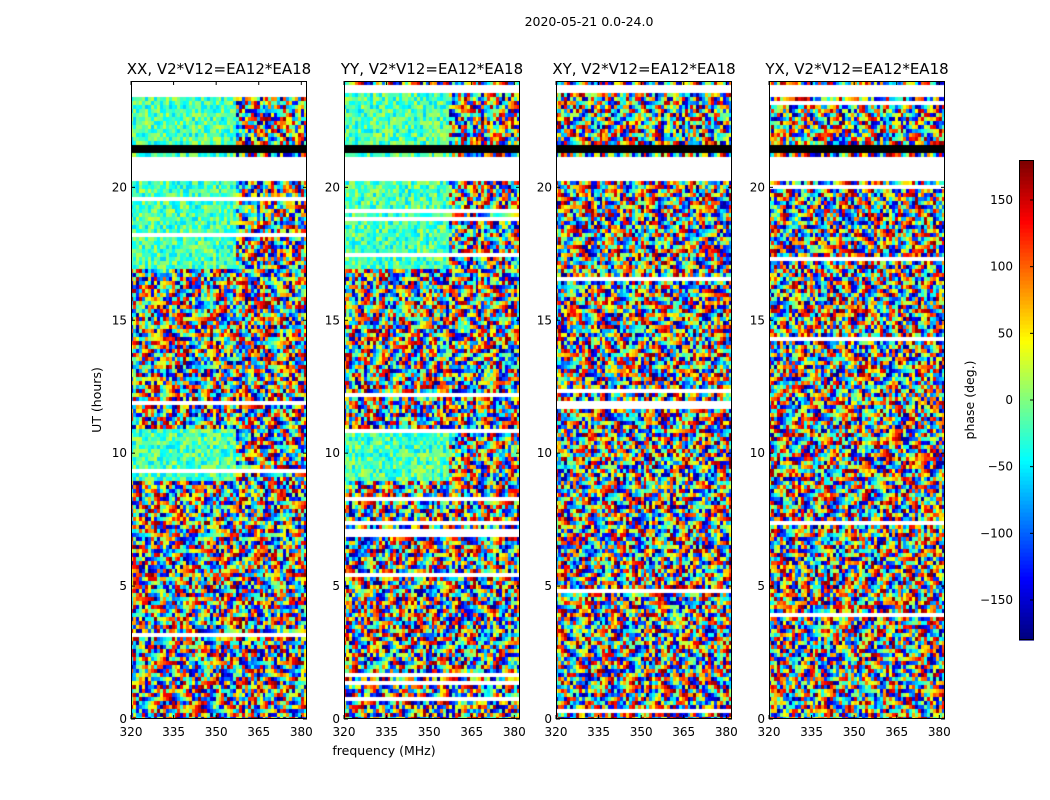 This screenshot has height=800, width=1050. Describe the element at coordinates (1001, 200) in the screenshot. I see `colorbar-tick-label: 150` at that location.